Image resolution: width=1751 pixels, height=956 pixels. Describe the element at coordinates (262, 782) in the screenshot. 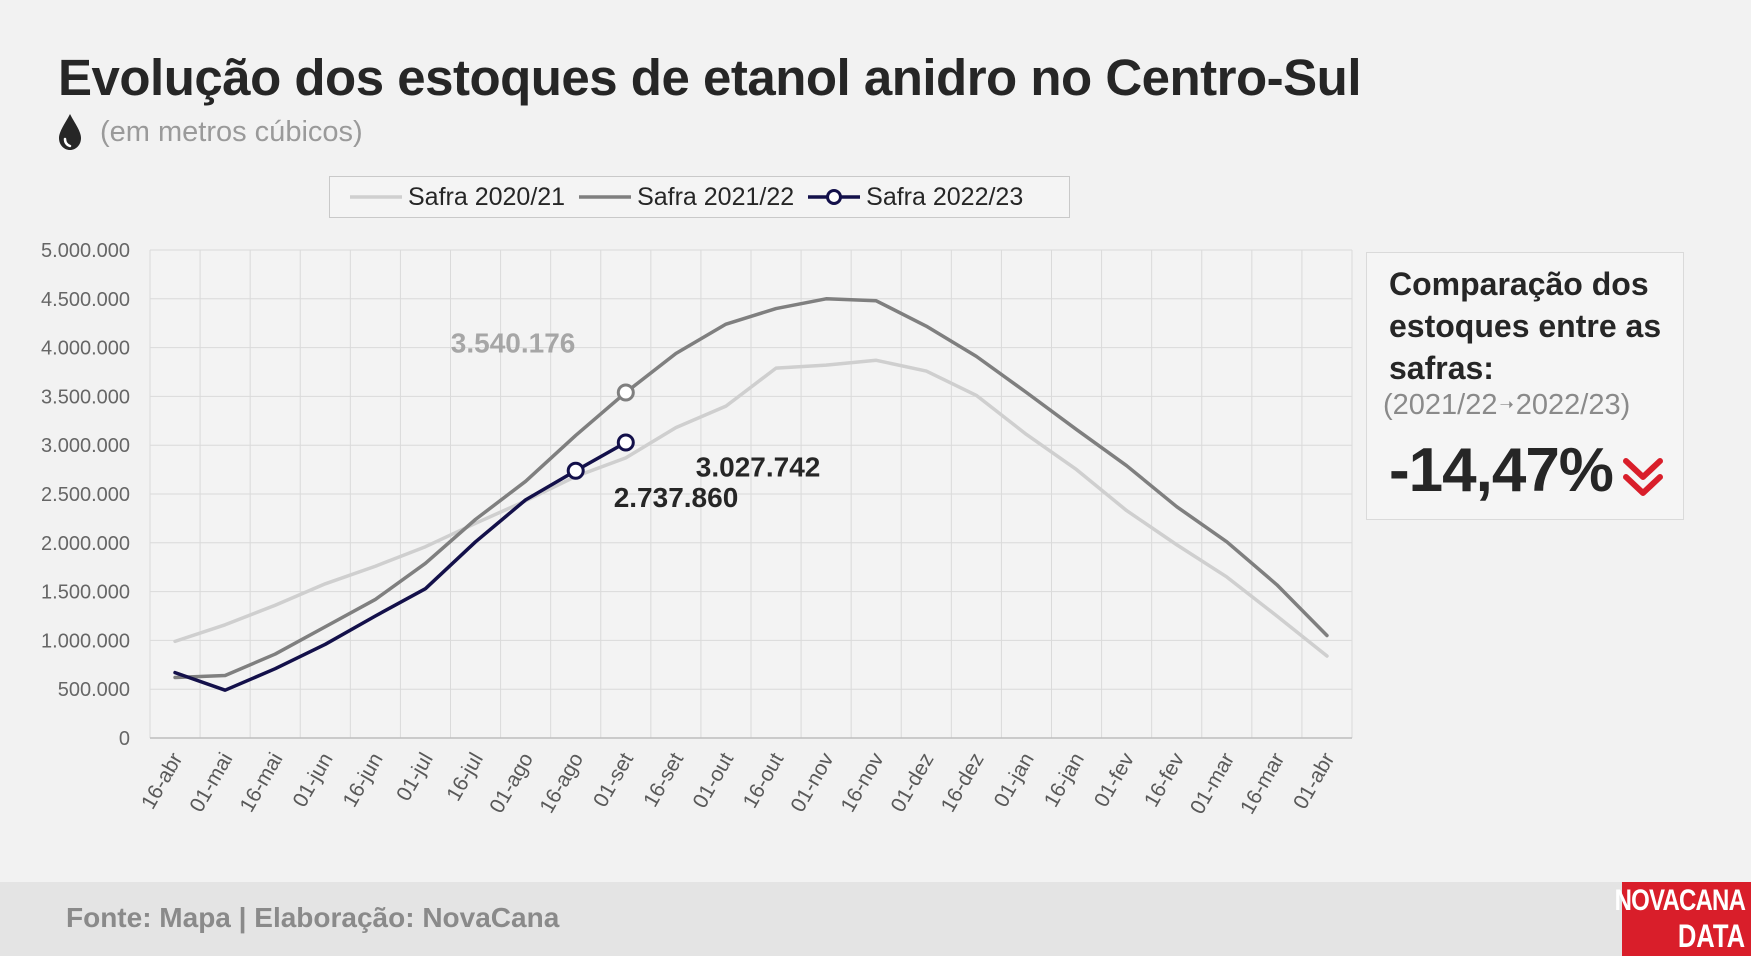

I see `x-tick-label: 16-mai` at that location.